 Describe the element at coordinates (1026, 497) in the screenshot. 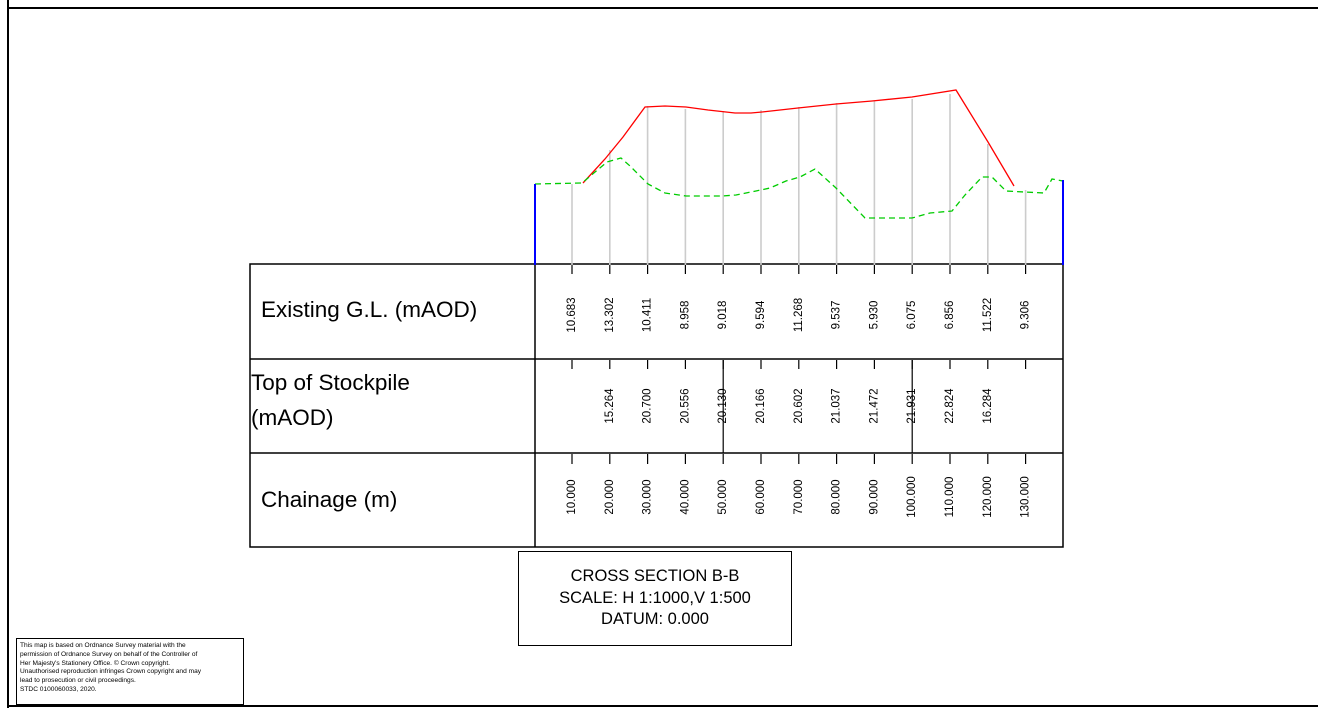

I see `chainage-value: 130.000` at that location.